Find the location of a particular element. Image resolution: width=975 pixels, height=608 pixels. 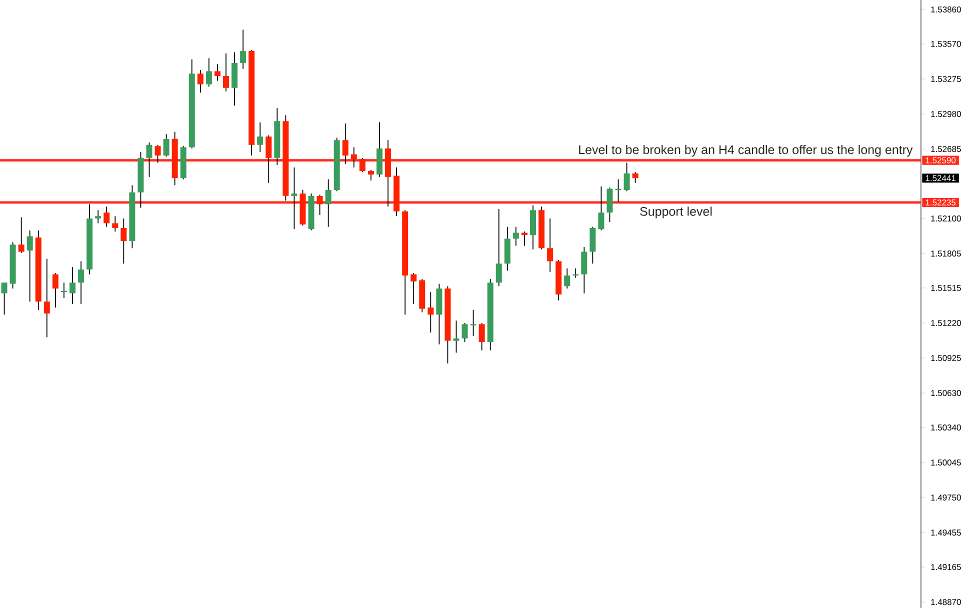

ref-line-label: 1.52235 is located at coordinates (941, 202).